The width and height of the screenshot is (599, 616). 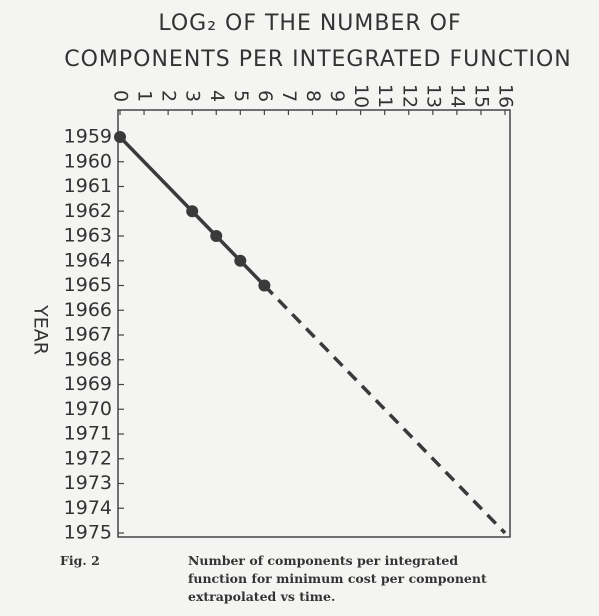 I want to click on x-tick-label: 9, so click(x=337, y=96).